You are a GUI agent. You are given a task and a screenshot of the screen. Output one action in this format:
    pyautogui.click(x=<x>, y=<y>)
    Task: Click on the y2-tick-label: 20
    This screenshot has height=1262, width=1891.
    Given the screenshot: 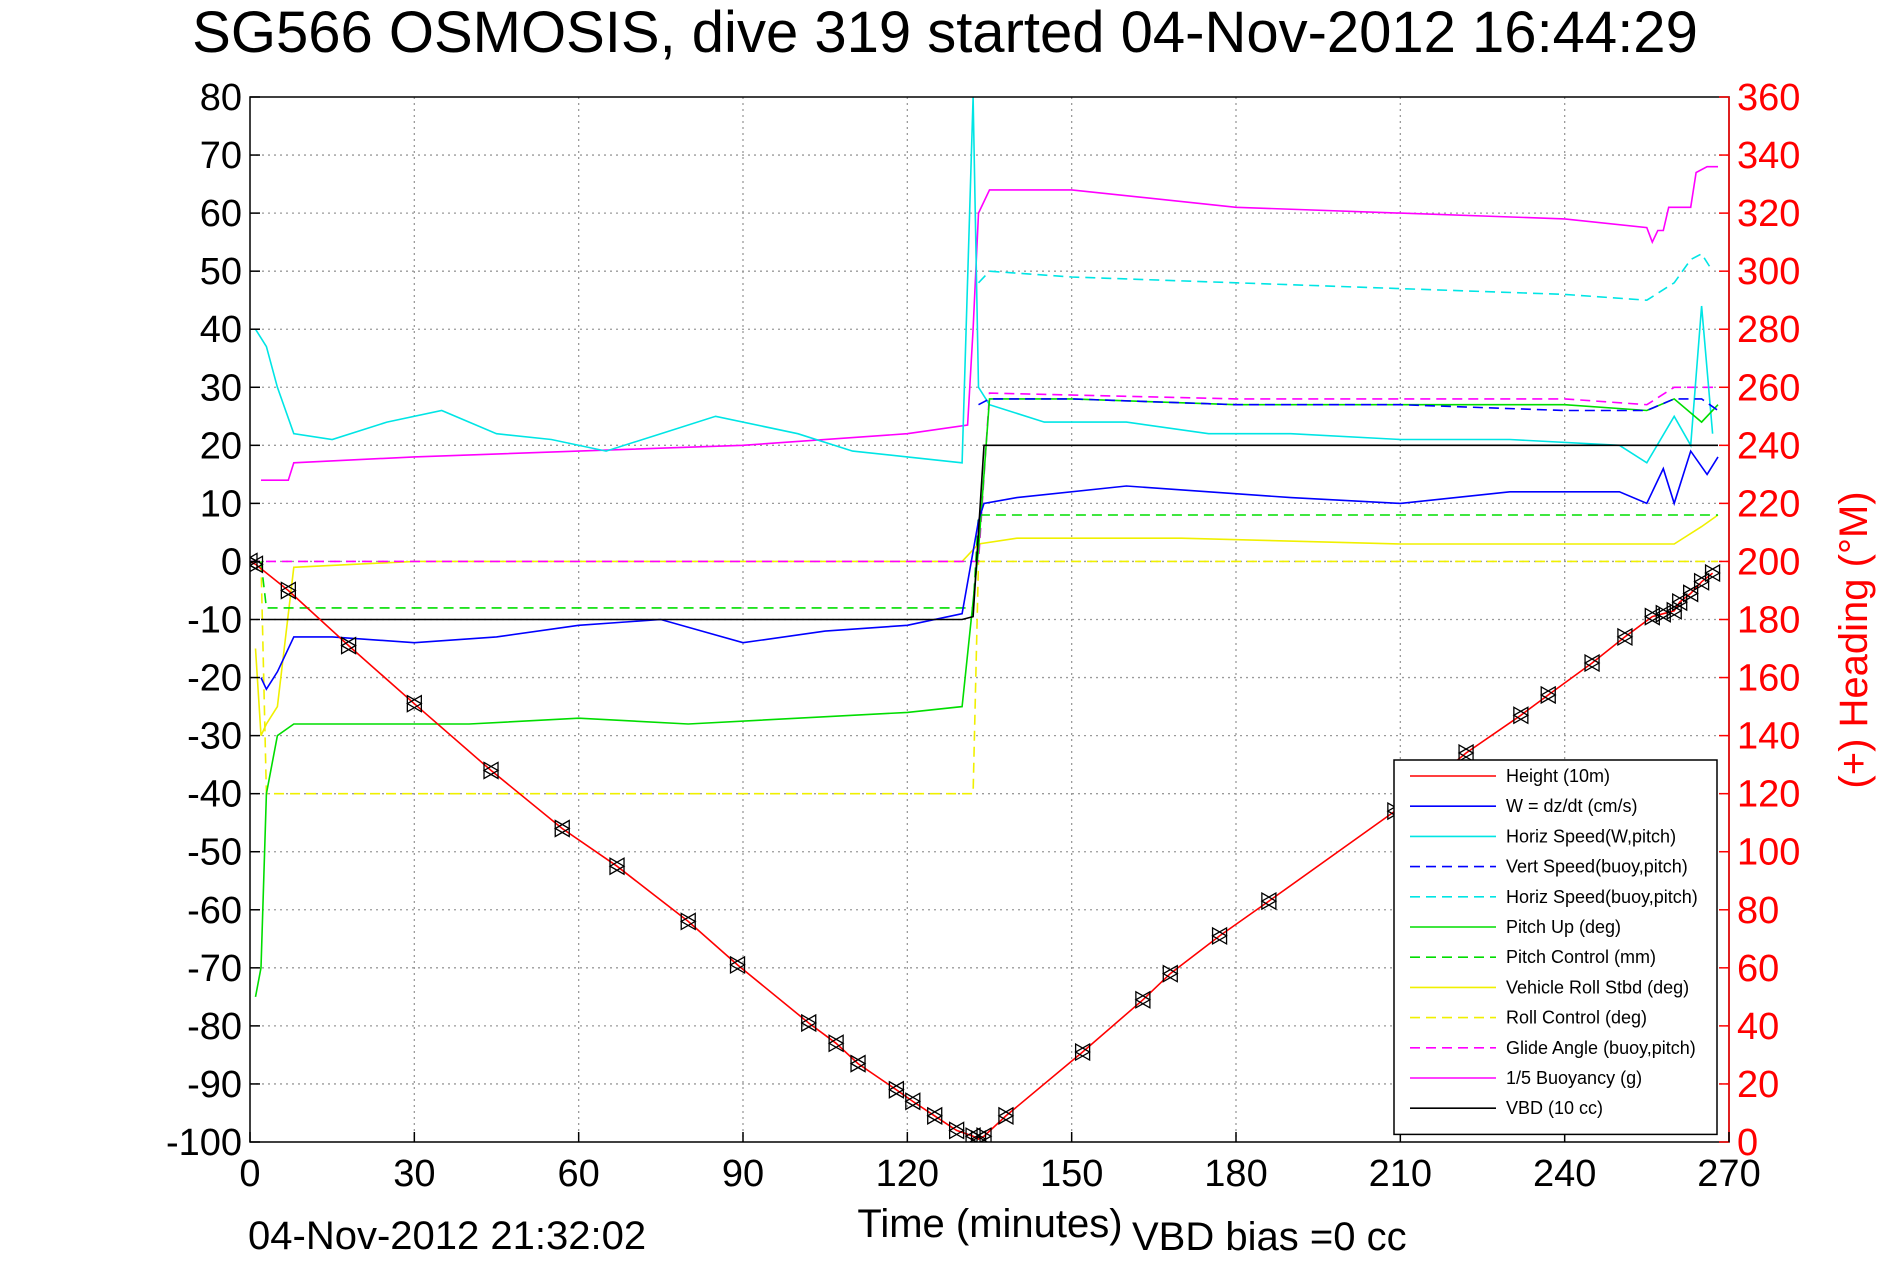 What is the action you would take?
    pyautogui.click(x=1758, y=1085)
    